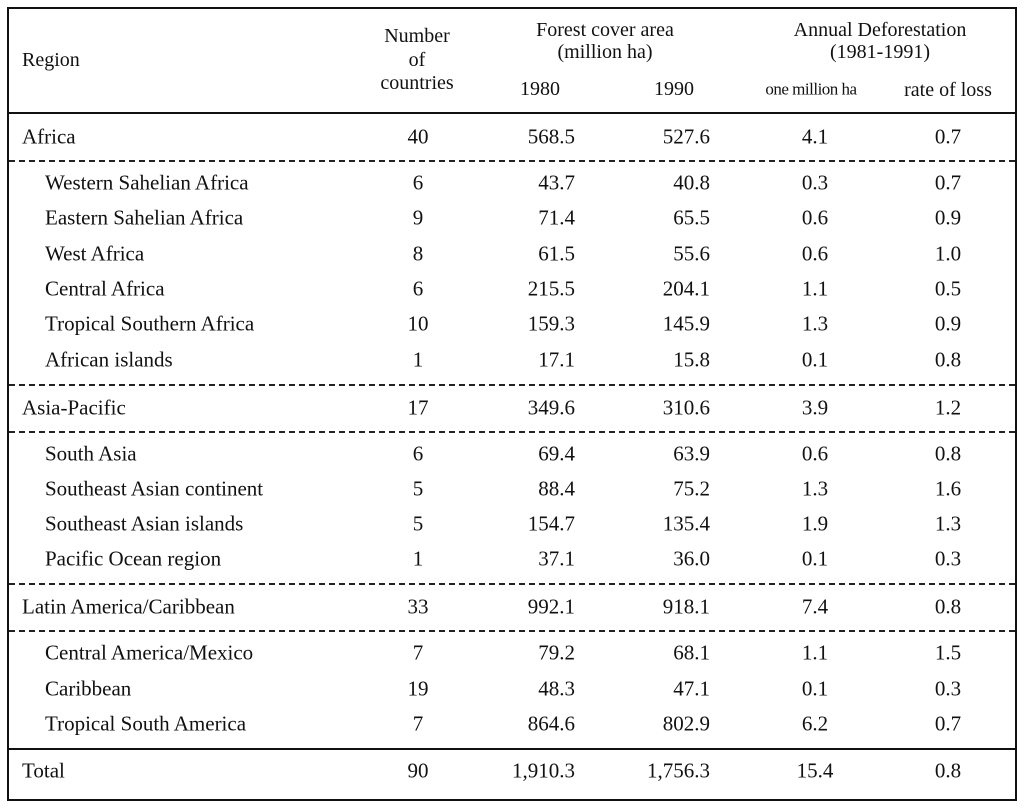 This screenshot has width=1024, height=808. I want to click on forest-1990-cell: 527.6, so click(686, 136).